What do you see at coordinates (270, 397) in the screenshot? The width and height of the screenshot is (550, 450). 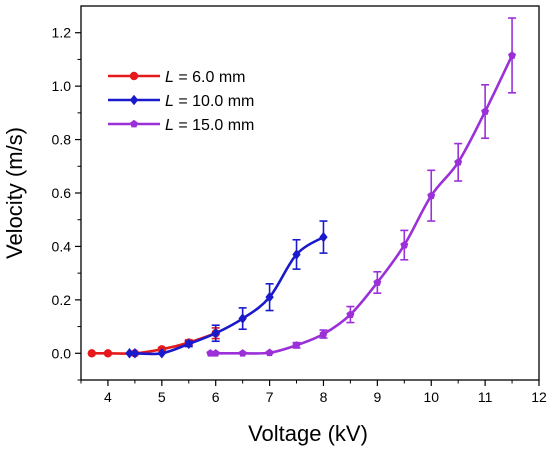 I see `x-tick-label: 7` at bounding box center [270, 397].